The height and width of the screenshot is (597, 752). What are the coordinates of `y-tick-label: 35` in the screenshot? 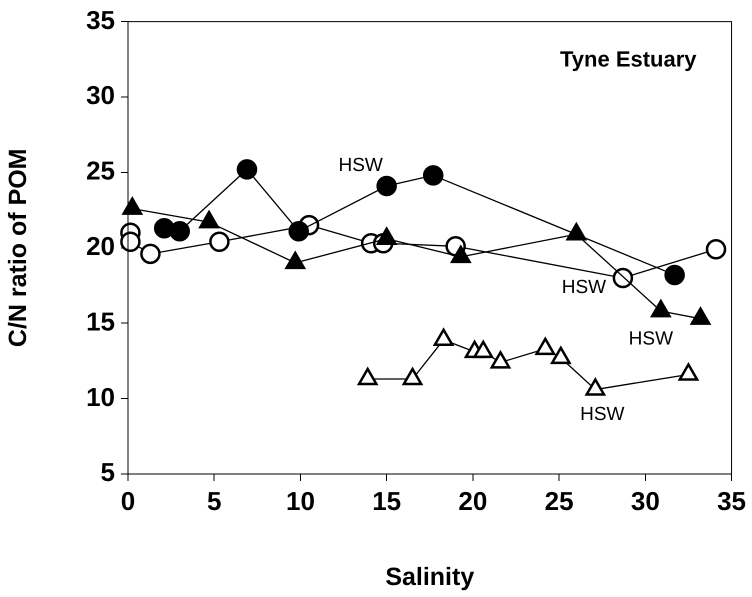 It's located at (100, 19).